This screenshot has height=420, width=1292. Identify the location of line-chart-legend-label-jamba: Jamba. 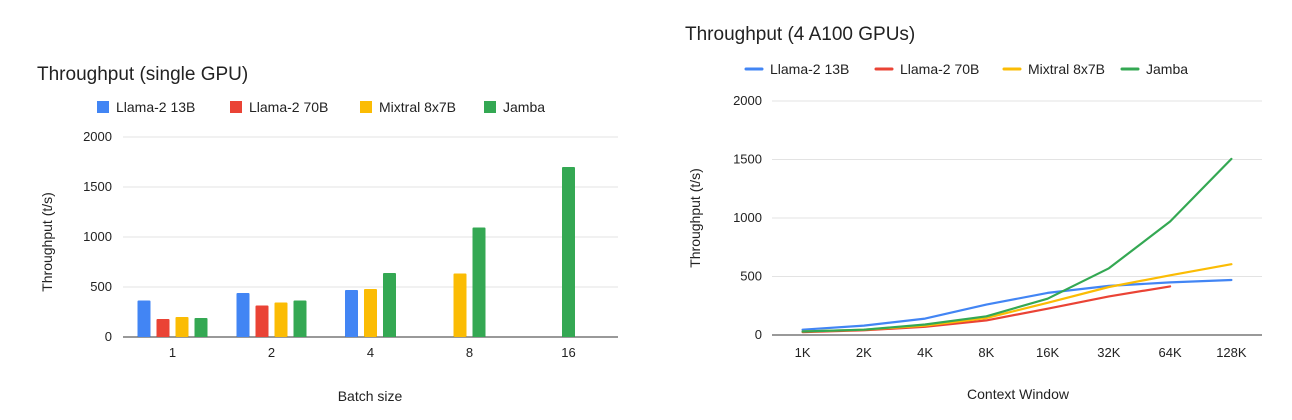
(1167, 69).